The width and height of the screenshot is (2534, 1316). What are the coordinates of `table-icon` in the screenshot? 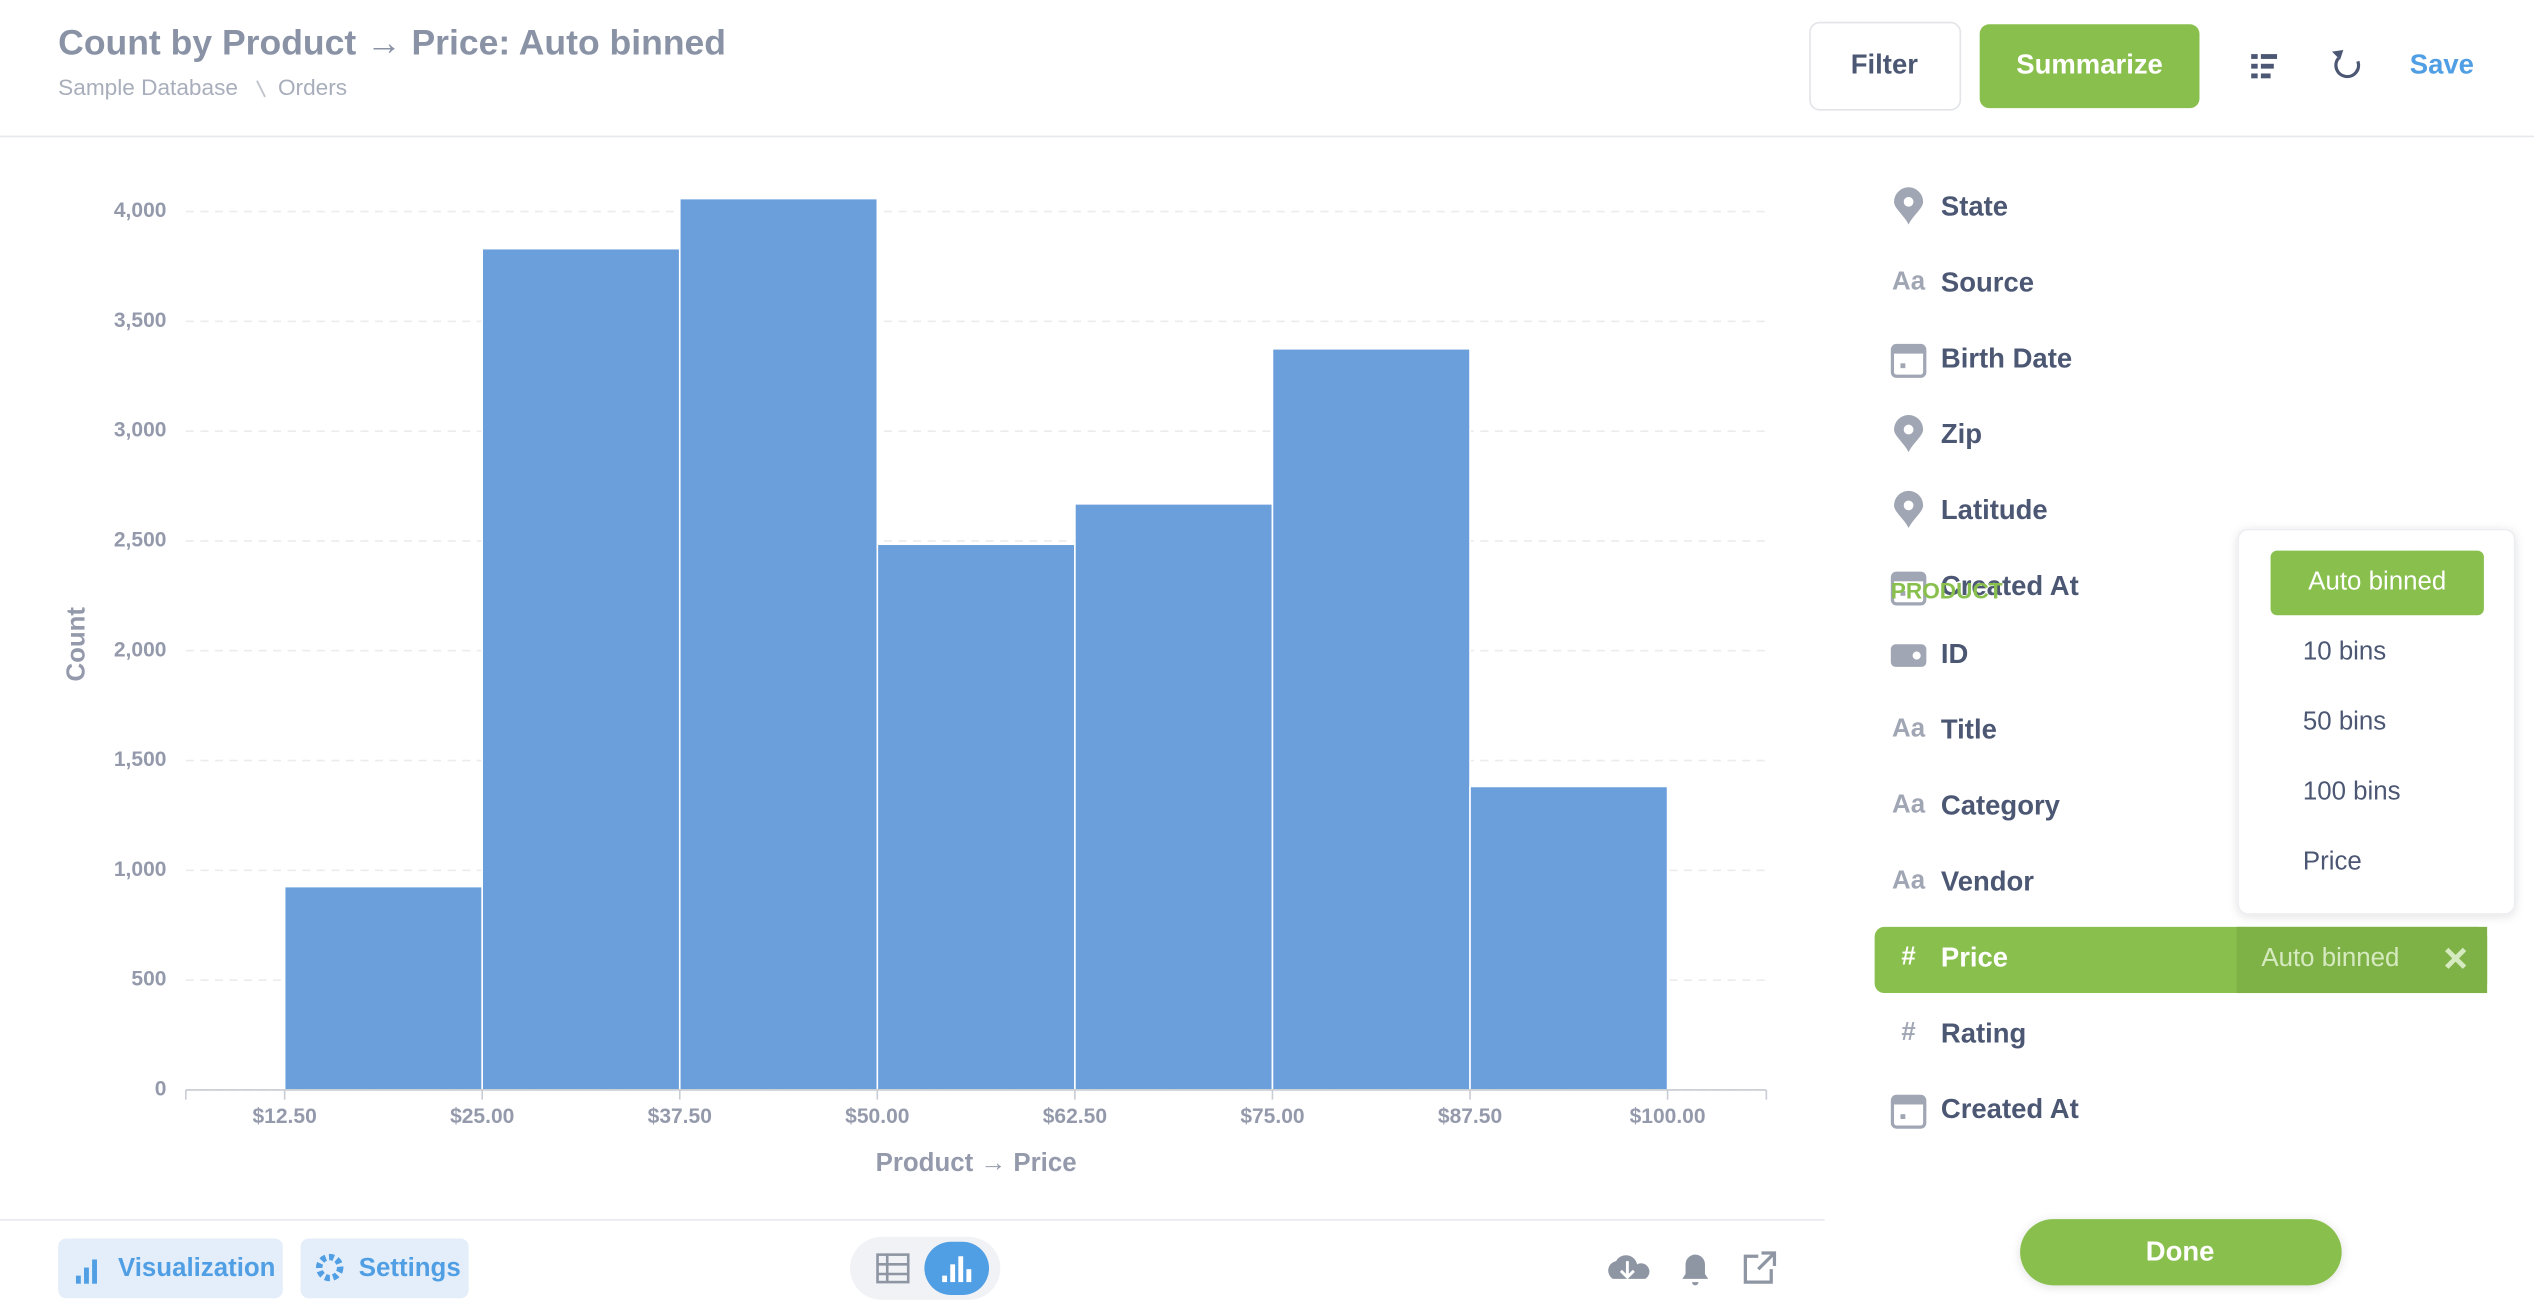 It's located at (893, 1268).